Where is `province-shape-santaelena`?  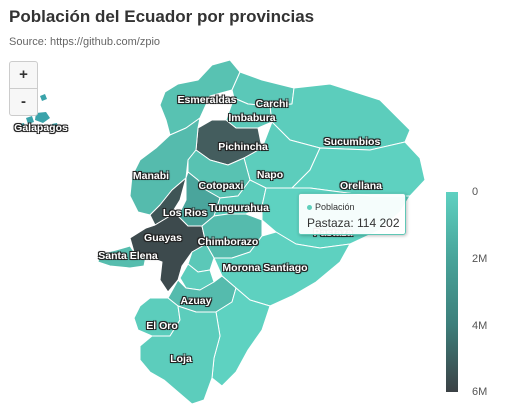 province-shape-santaelena is located at coordinates (122, 257).